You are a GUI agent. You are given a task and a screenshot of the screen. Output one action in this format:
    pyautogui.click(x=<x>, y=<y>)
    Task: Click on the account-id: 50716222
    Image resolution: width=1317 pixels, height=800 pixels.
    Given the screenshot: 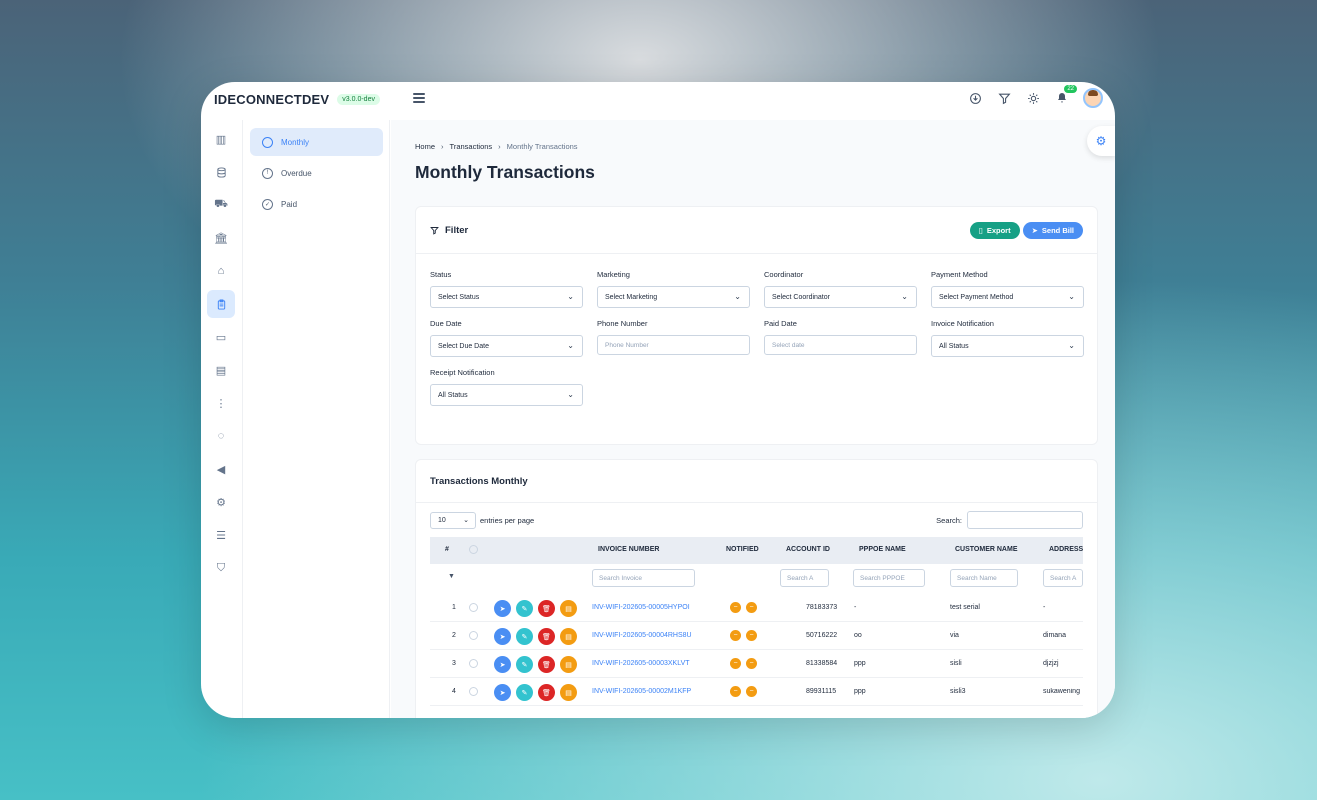 What is the action you would take?
    pyautogui.click(x=822, y=635)
    